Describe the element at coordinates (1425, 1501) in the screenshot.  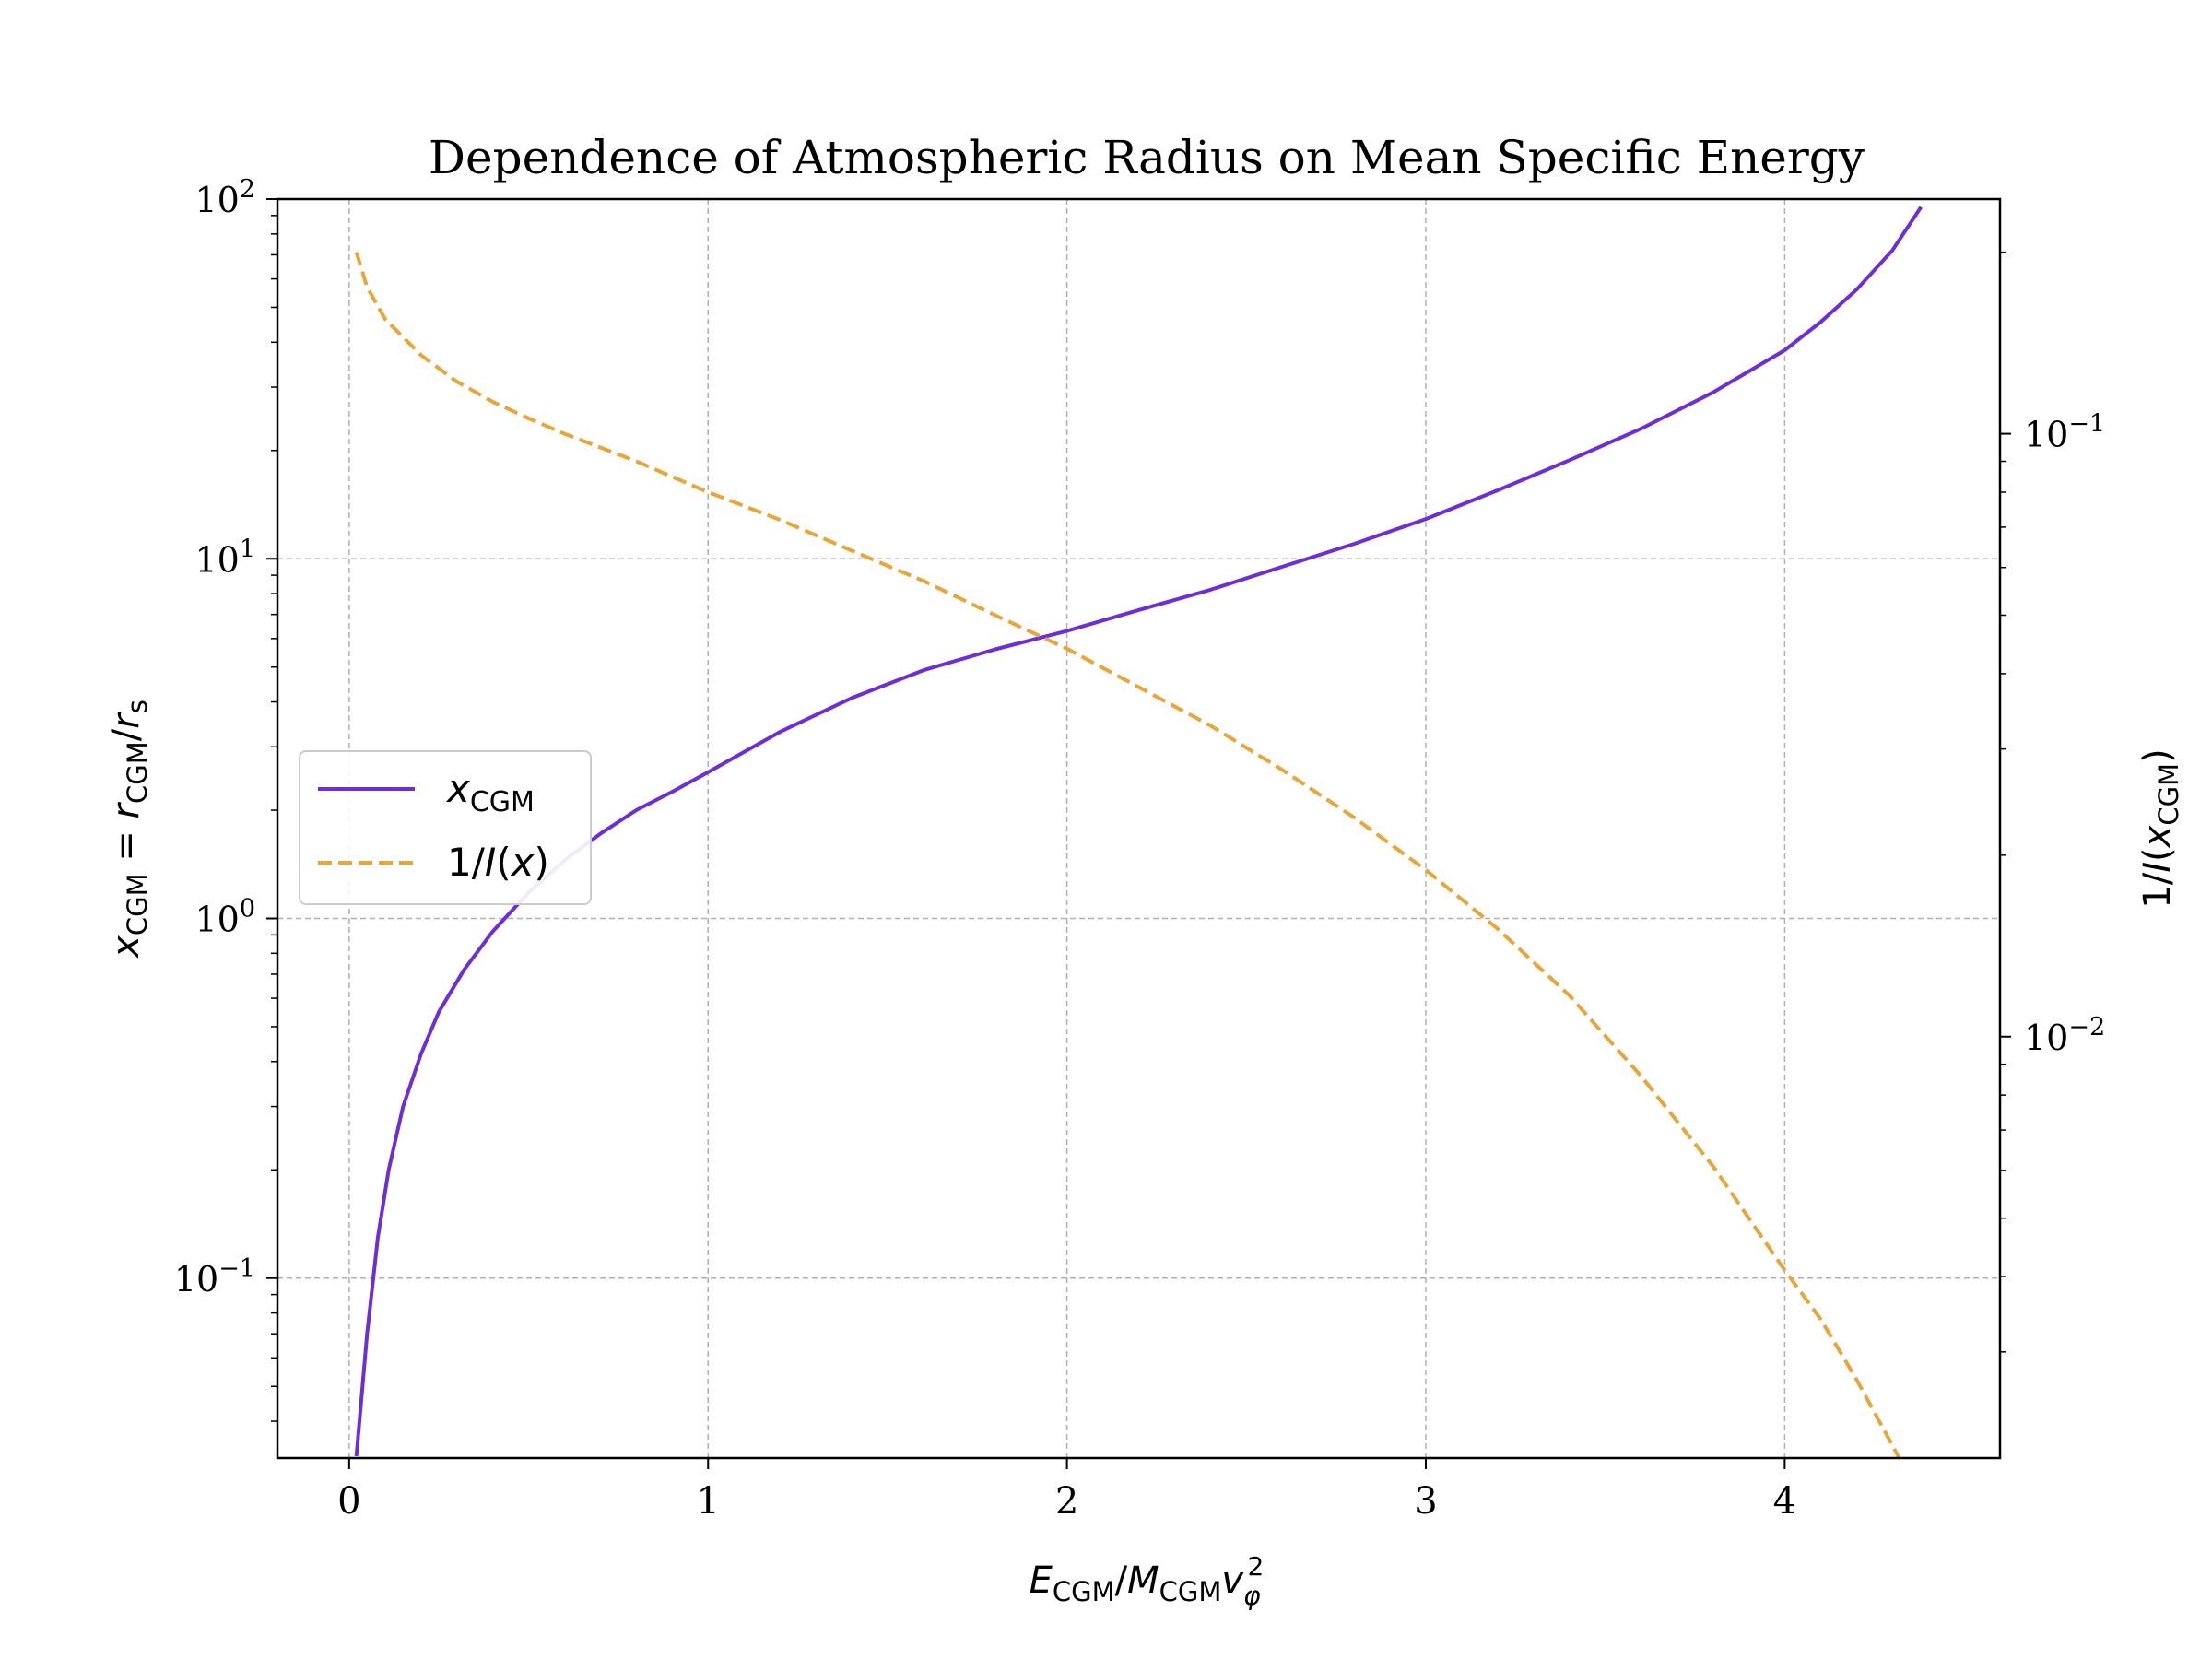
I see `x-tick-label: 3` at that location.